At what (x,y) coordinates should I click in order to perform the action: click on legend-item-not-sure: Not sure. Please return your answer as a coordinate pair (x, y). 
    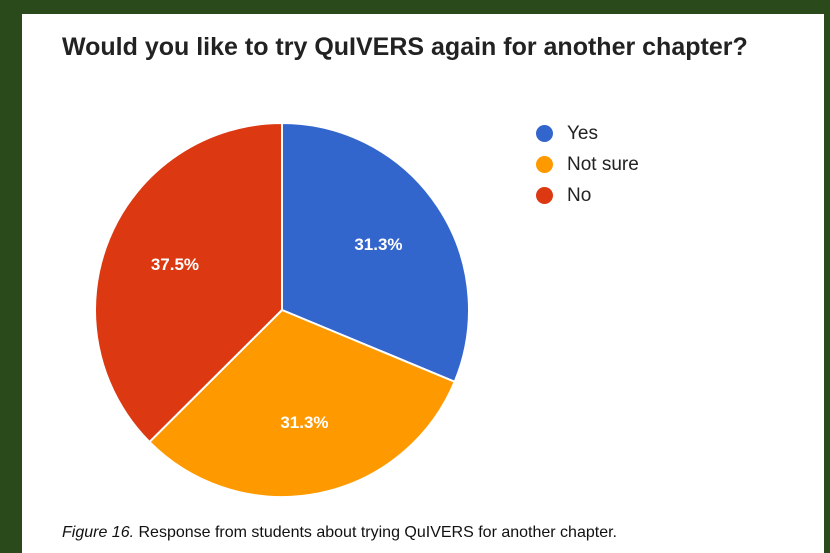
    Looking at the image, I should click on (587, 164).